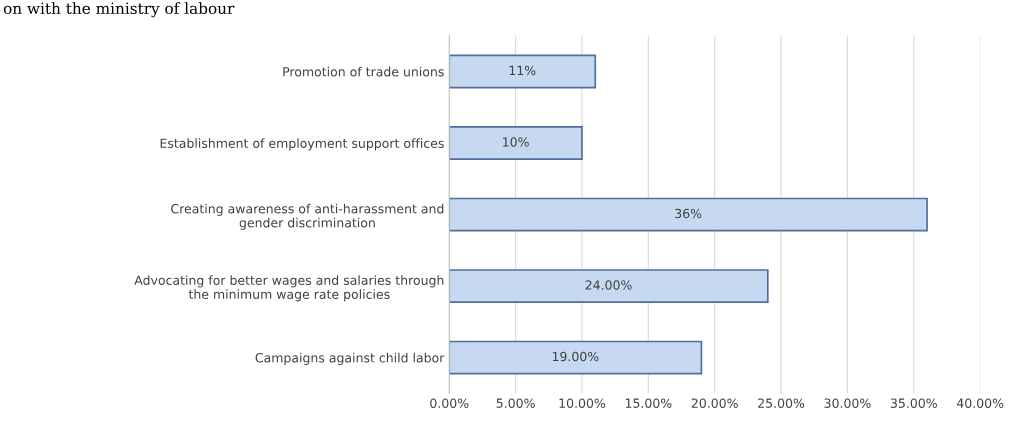 Image resolution: width=1021 pixels, height=447 pixels. I want to click on text: on with the ministry of labour, so click(119, 10).